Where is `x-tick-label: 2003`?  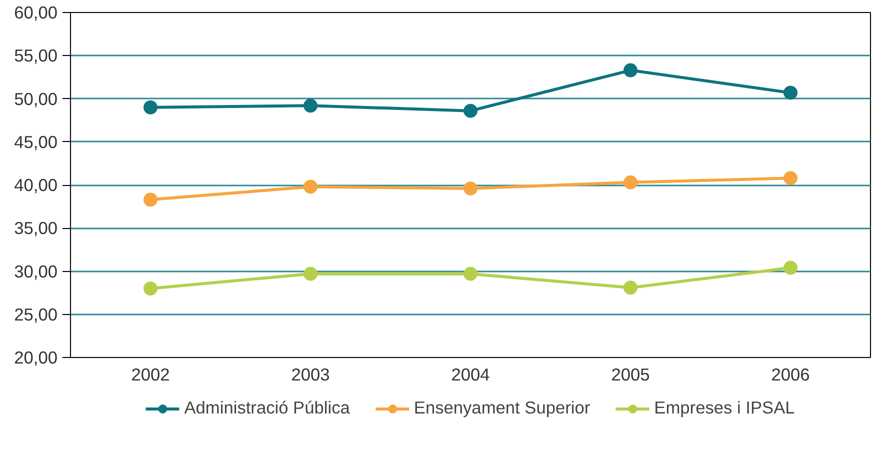 x-tick-label: 2003 is located at coordinates (310, 374).